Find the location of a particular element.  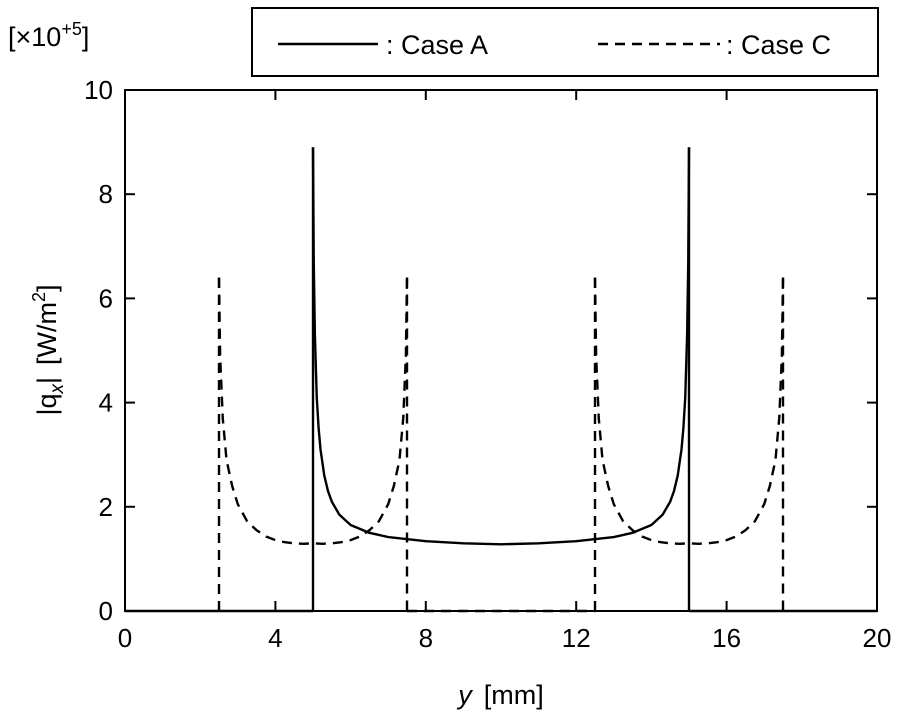

x-tick-label: 0 is located at coordinates (125, 638).